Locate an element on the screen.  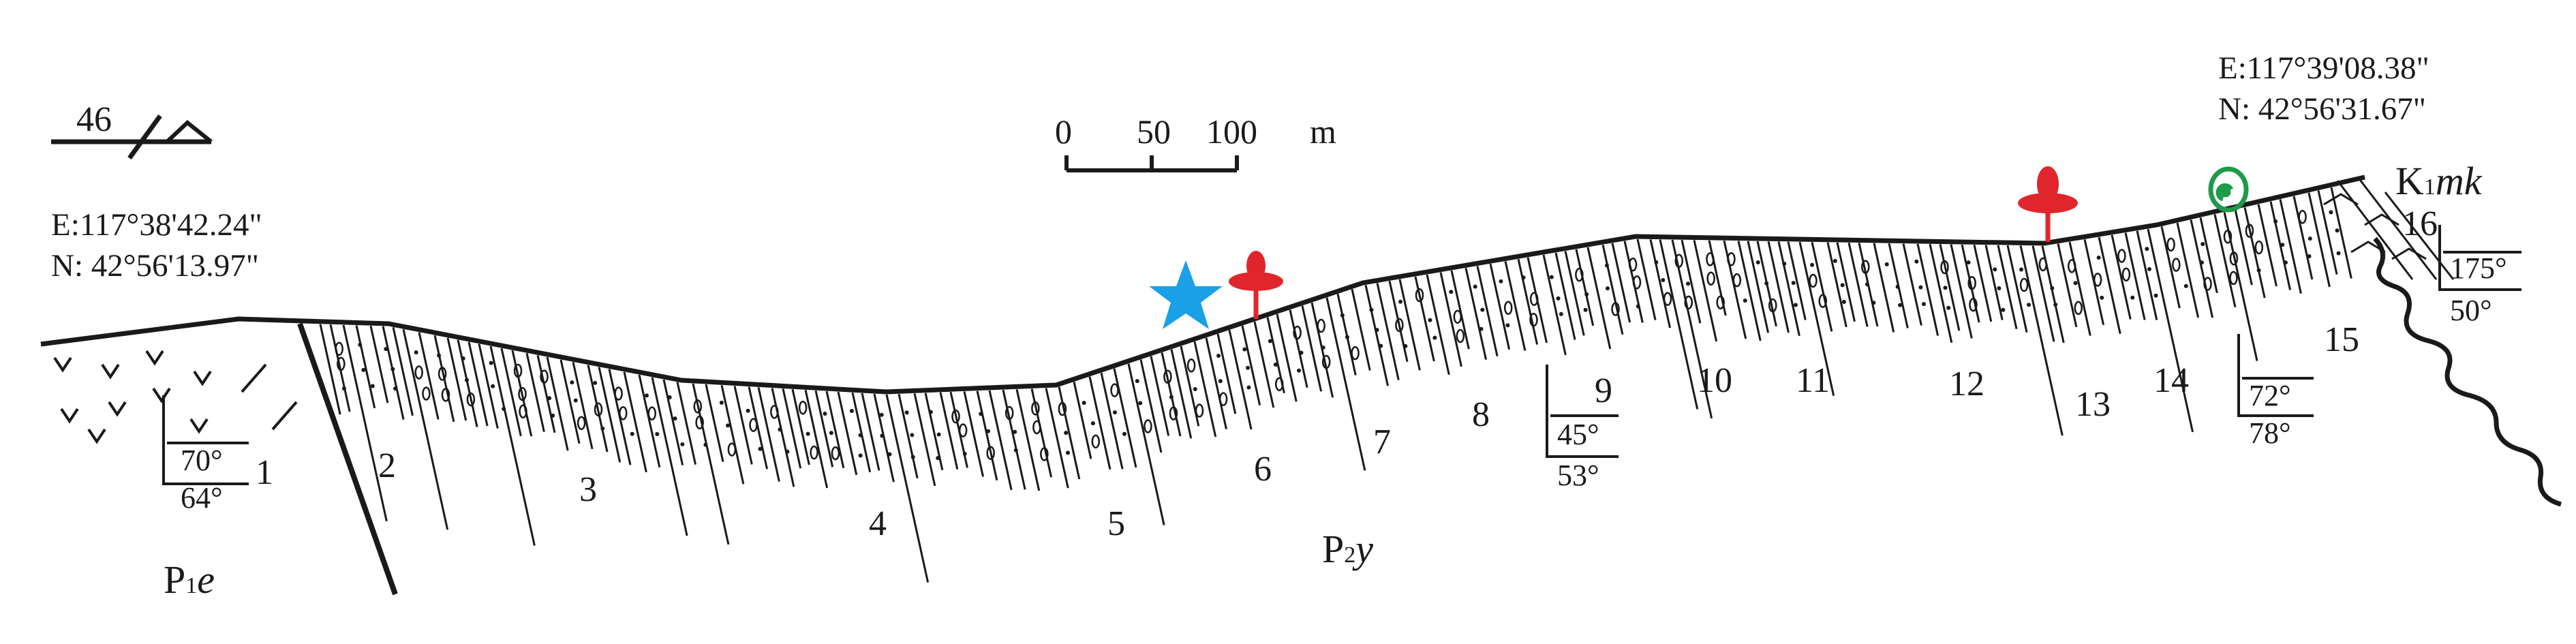
scale-unit: m is located at coordinates (1323, 131).